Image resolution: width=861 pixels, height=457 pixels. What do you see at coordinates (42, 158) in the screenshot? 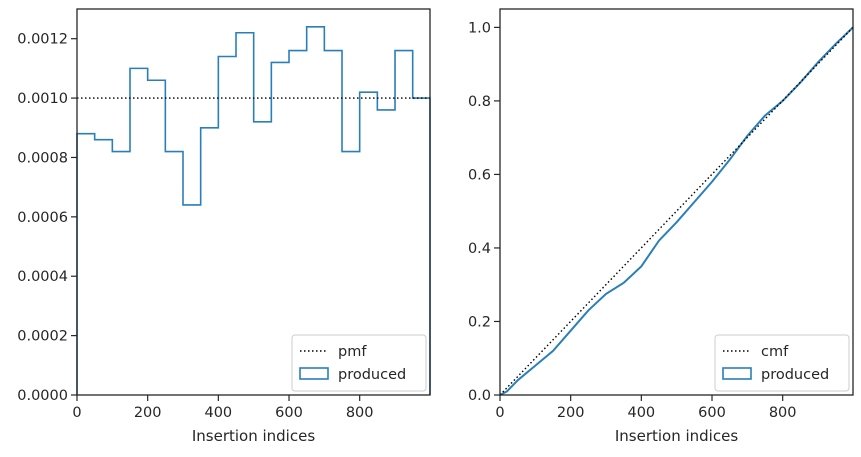
I see `left-y-tick-label: 0.0008` at bounding box center [42, 158].